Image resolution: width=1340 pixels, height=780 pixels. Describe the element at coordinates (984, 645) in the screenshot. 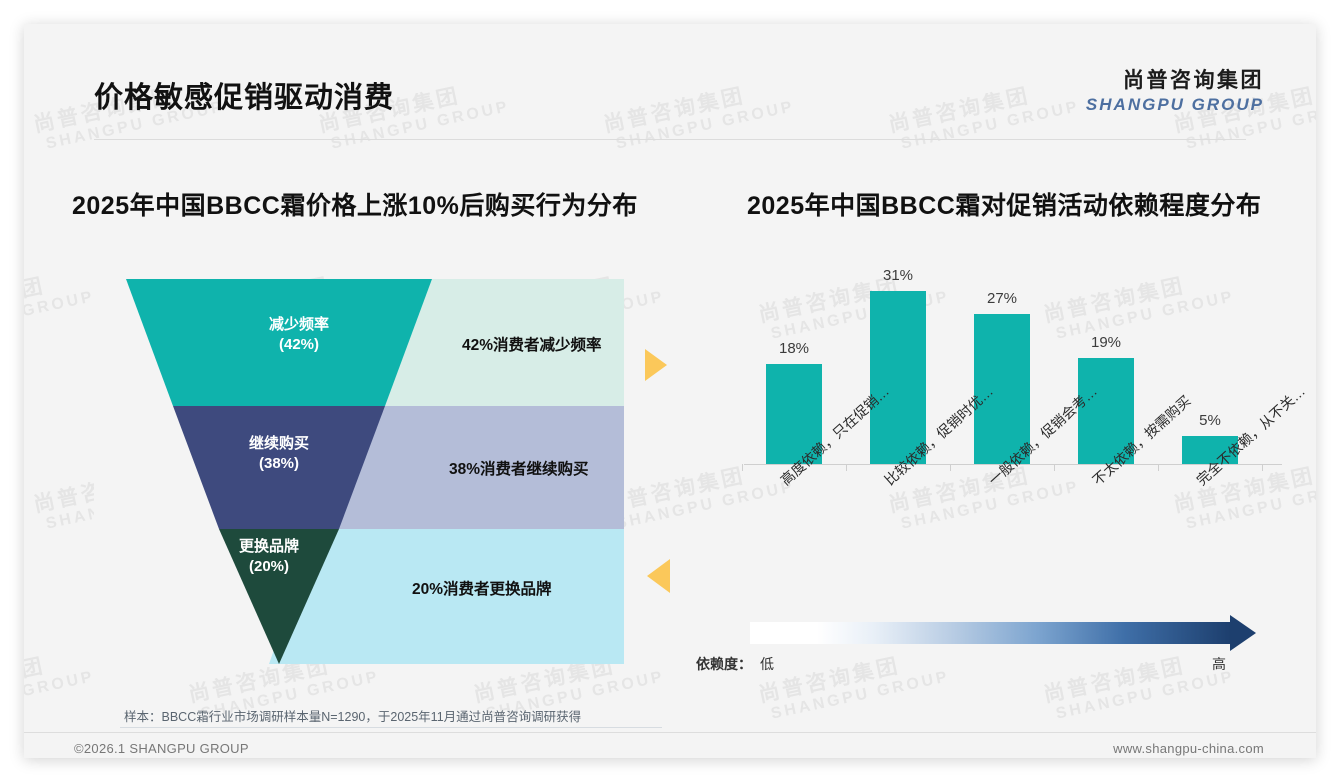

I see `dependency-gradient-legend: 依赖度： 低 高` at that location.